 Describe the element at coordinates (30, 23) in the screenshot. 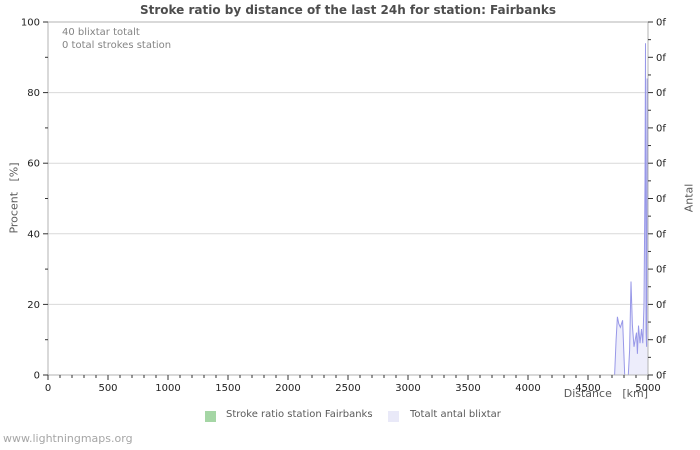

I see `y-left-tick-label: 100` at that location.